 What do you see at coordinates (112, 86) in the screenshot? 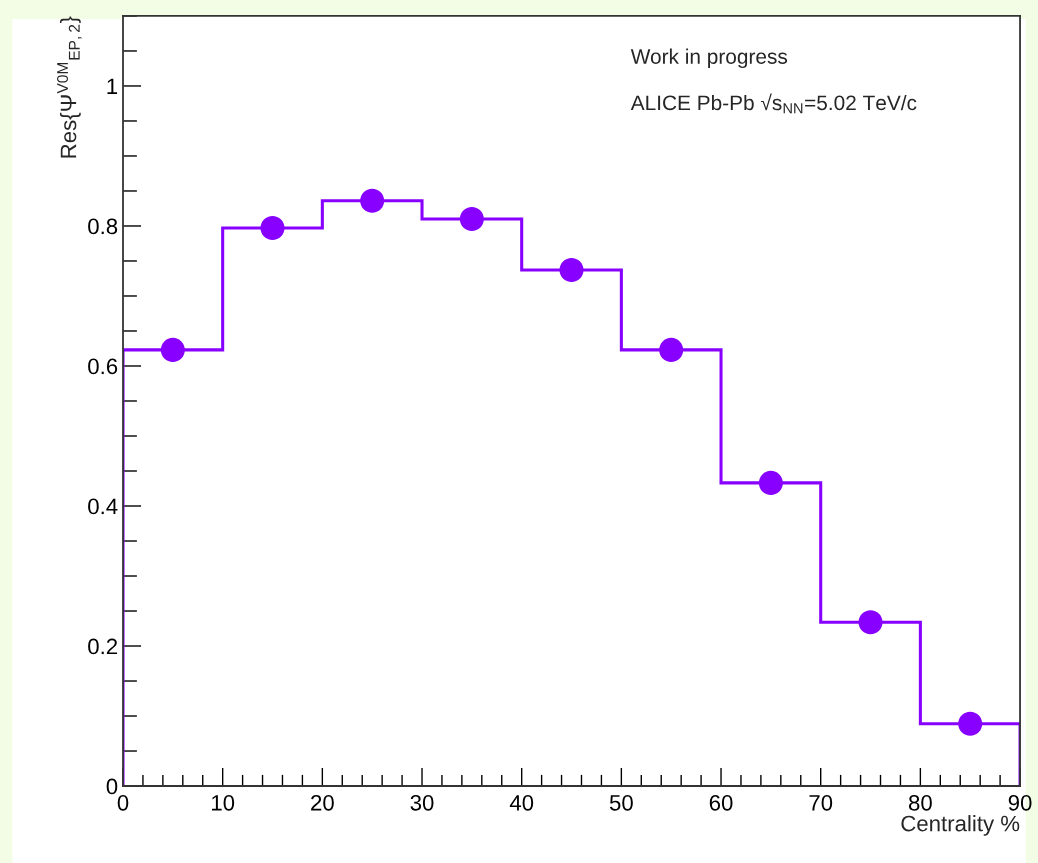
I see `y-tick-label: 1` at bounding box center [112, 86].